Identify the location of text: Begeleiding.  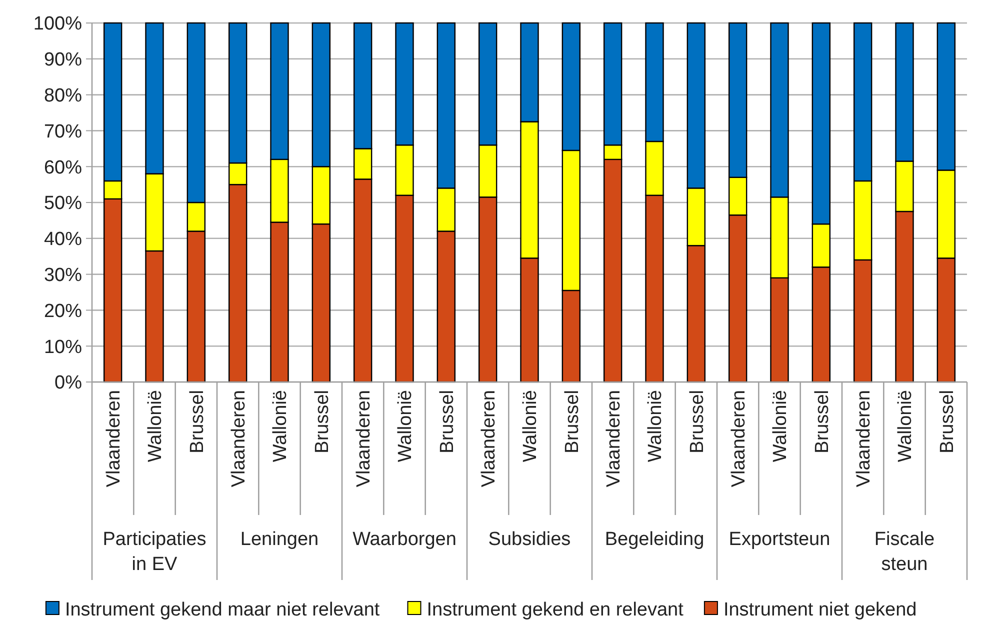
(654, 539).